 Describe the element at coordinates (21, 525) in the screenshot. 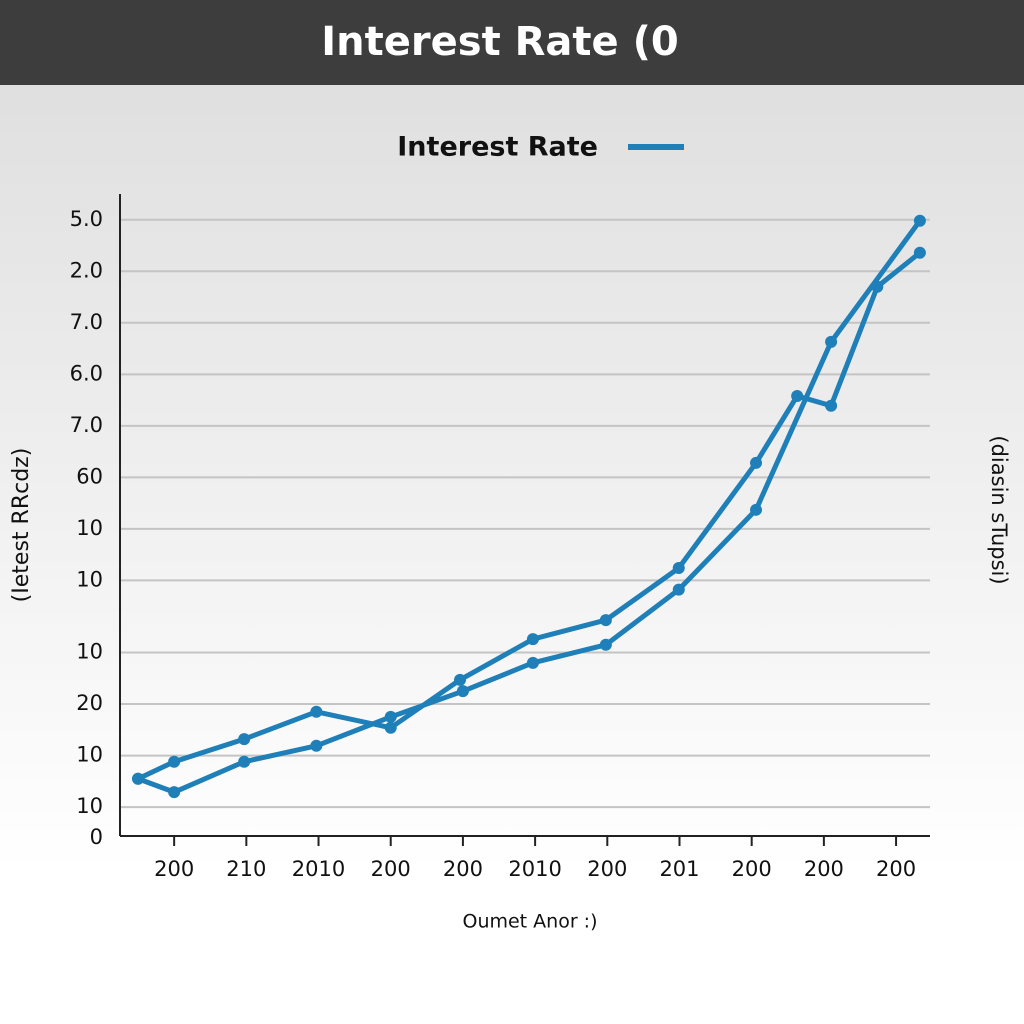

I see `y-axis-label: (Ietest RRcdz)` at that location.